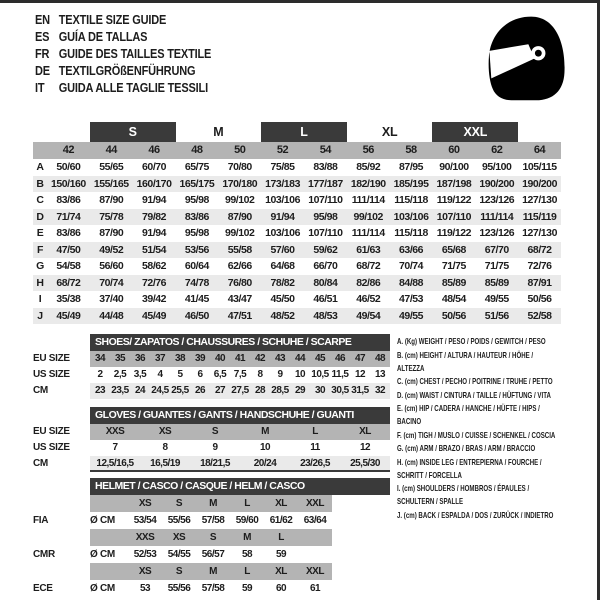  What do you see at coordinates (211, 375) in the screenshot?
I see `shoes-table-row: US SIZE 2 2,5 3,5 4 5 6 6,5 7,5 8 9 10 10,5 11,5 12 13` at bounding box center [211, 375].